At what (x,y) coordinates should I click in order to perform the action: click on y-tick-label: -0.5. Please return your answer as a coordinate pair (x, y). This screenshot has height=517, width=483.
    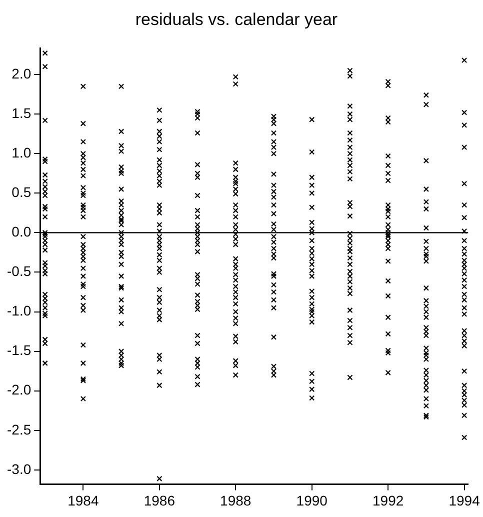
    Looking at the image, I should click on (19, 271).